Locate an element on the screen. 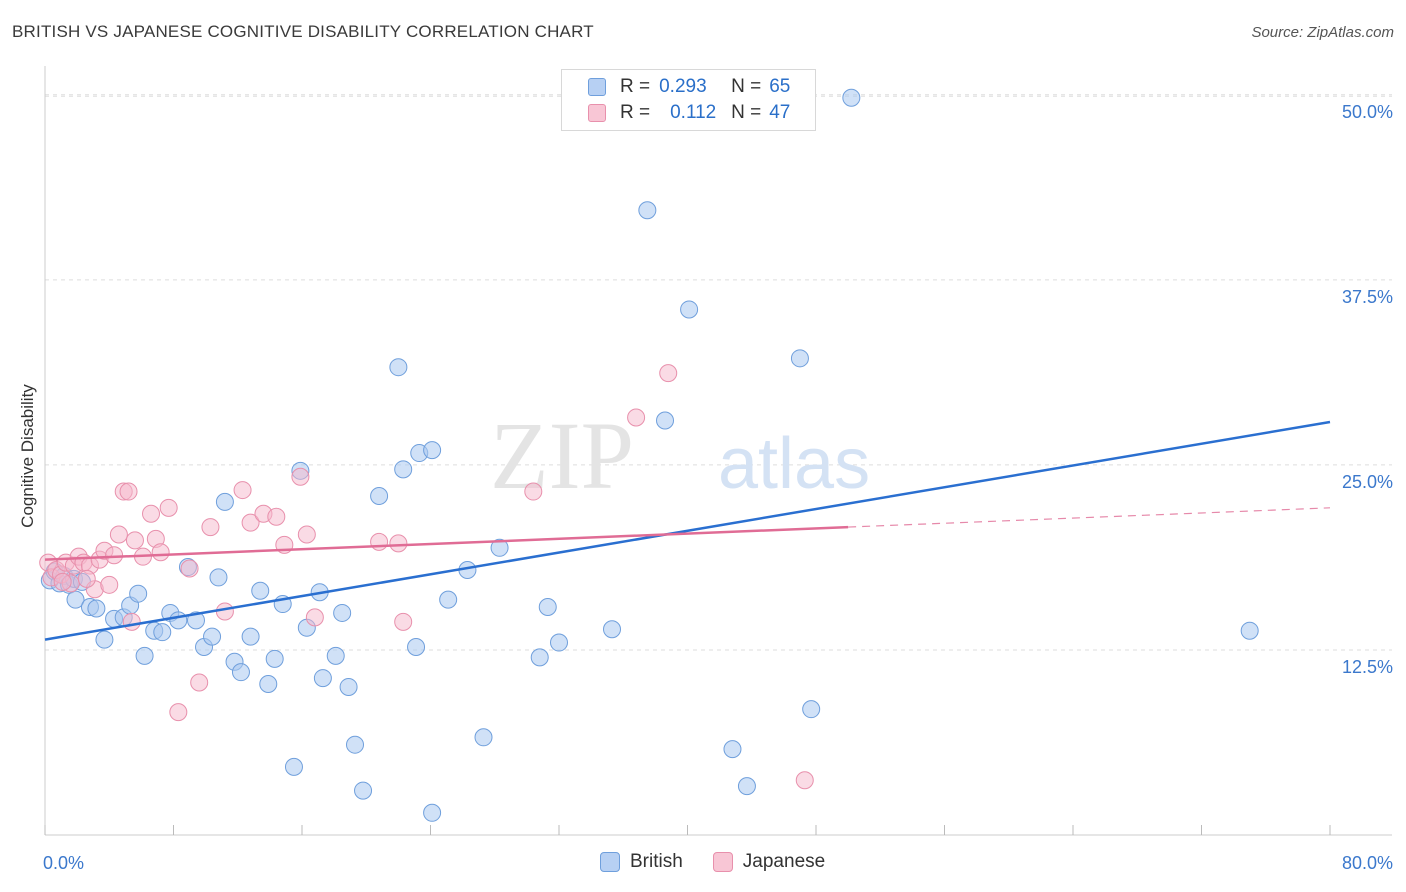 The height and width of the screenshot is (892, 1406). legend-item-british: British is located at coordinates (641, 862).